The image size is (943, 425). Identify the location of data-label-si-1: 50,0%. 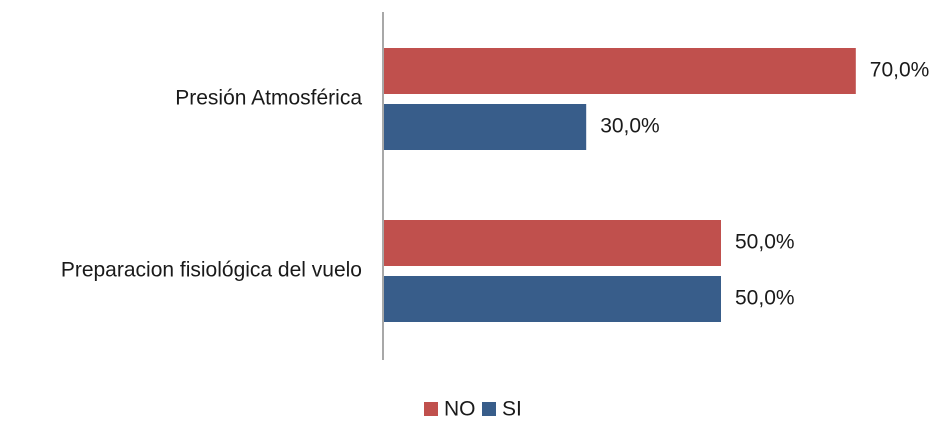
(765, 298).